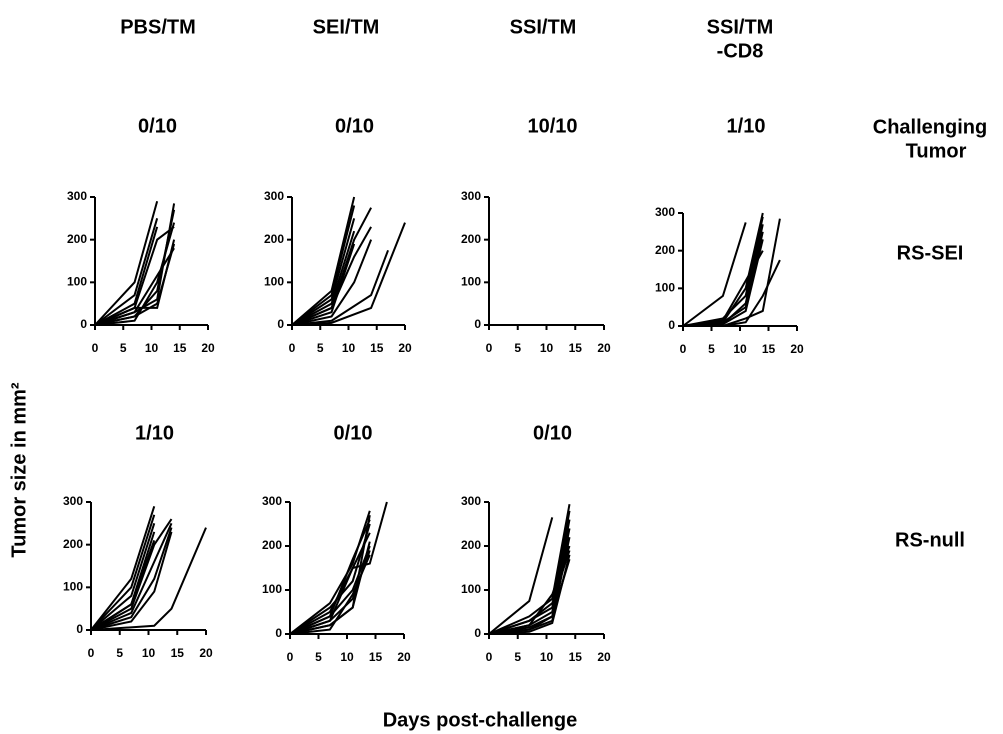  Describe the element at coordinates (930, 253) in the screenshot. I see `row-label: RS-SEI` at that location.